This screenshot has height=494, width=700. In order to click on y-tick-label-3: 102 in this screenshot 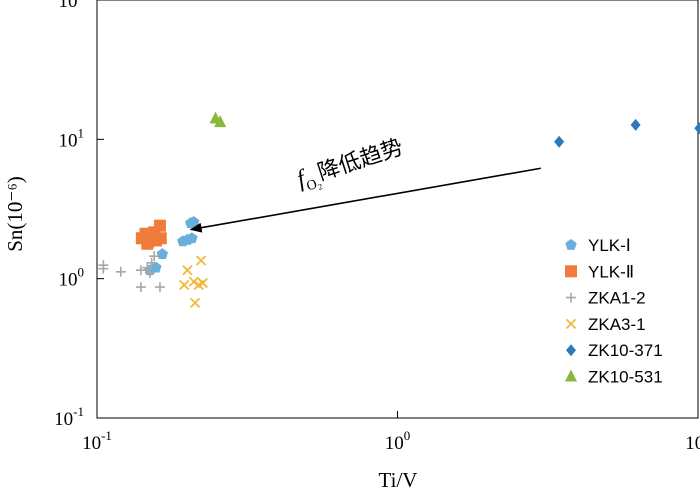, I will do `click(72, 6)`.